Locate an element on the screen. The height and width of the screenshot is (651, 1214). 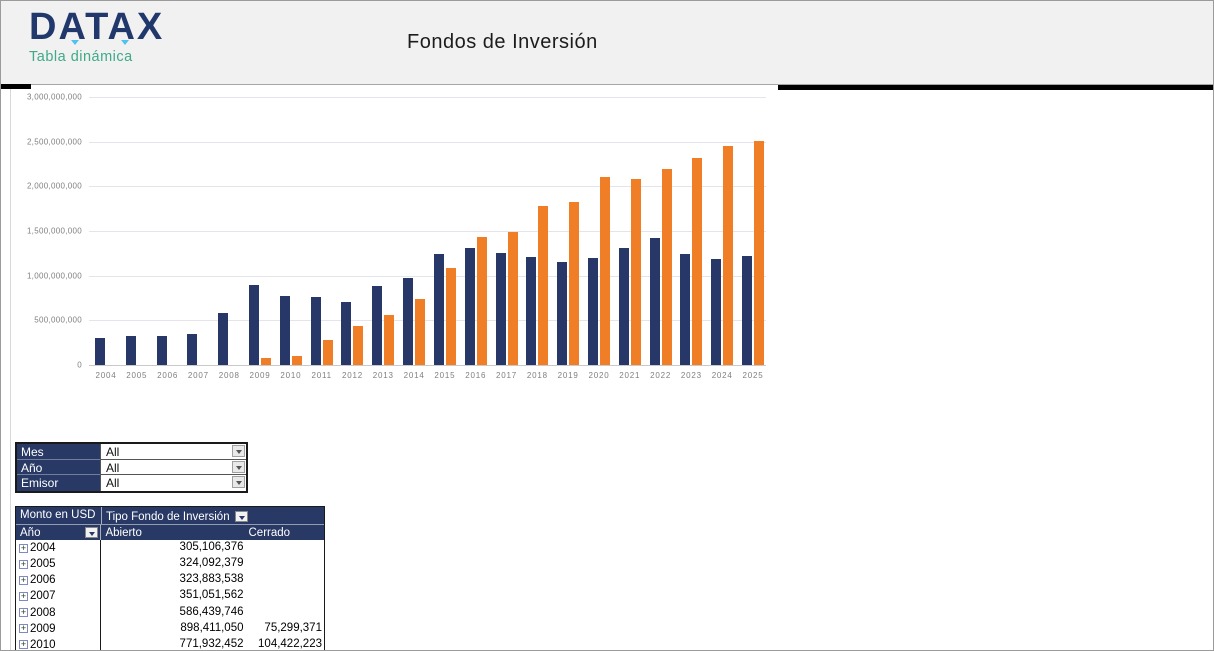
pivot-row-year: 2005 is located at coordinates (43, 564).